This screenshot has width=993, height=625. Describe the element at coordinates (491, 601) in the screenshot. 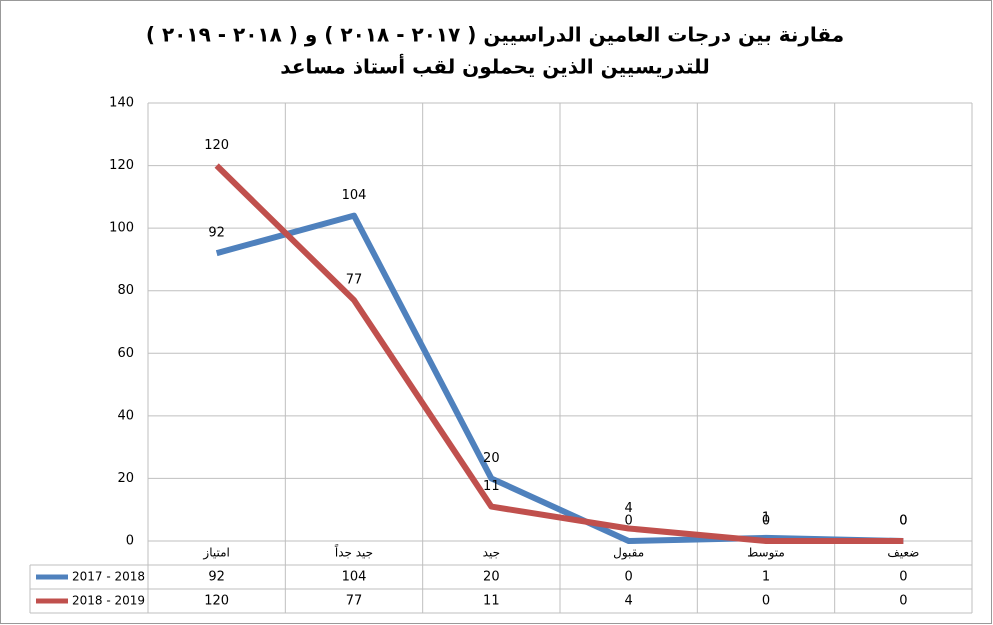

I see `table-cell: 11` at that location.